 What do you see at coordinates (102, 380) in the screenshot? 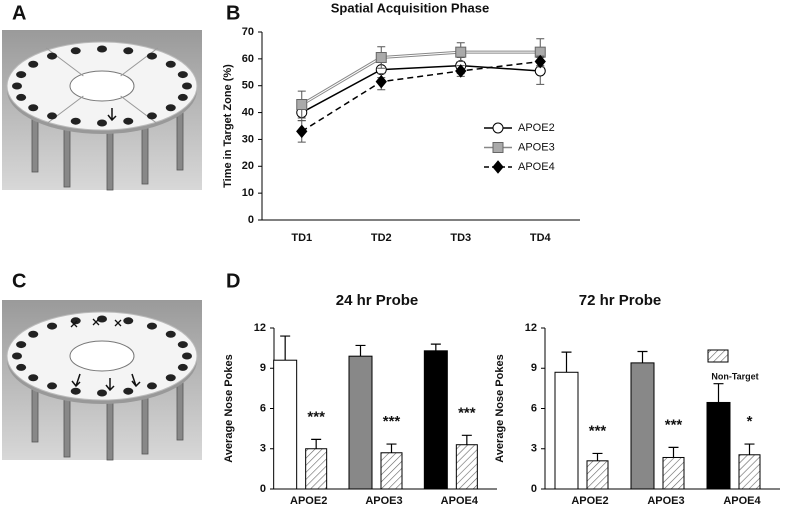
I see `photo-c` at bounding box center [102, 380].